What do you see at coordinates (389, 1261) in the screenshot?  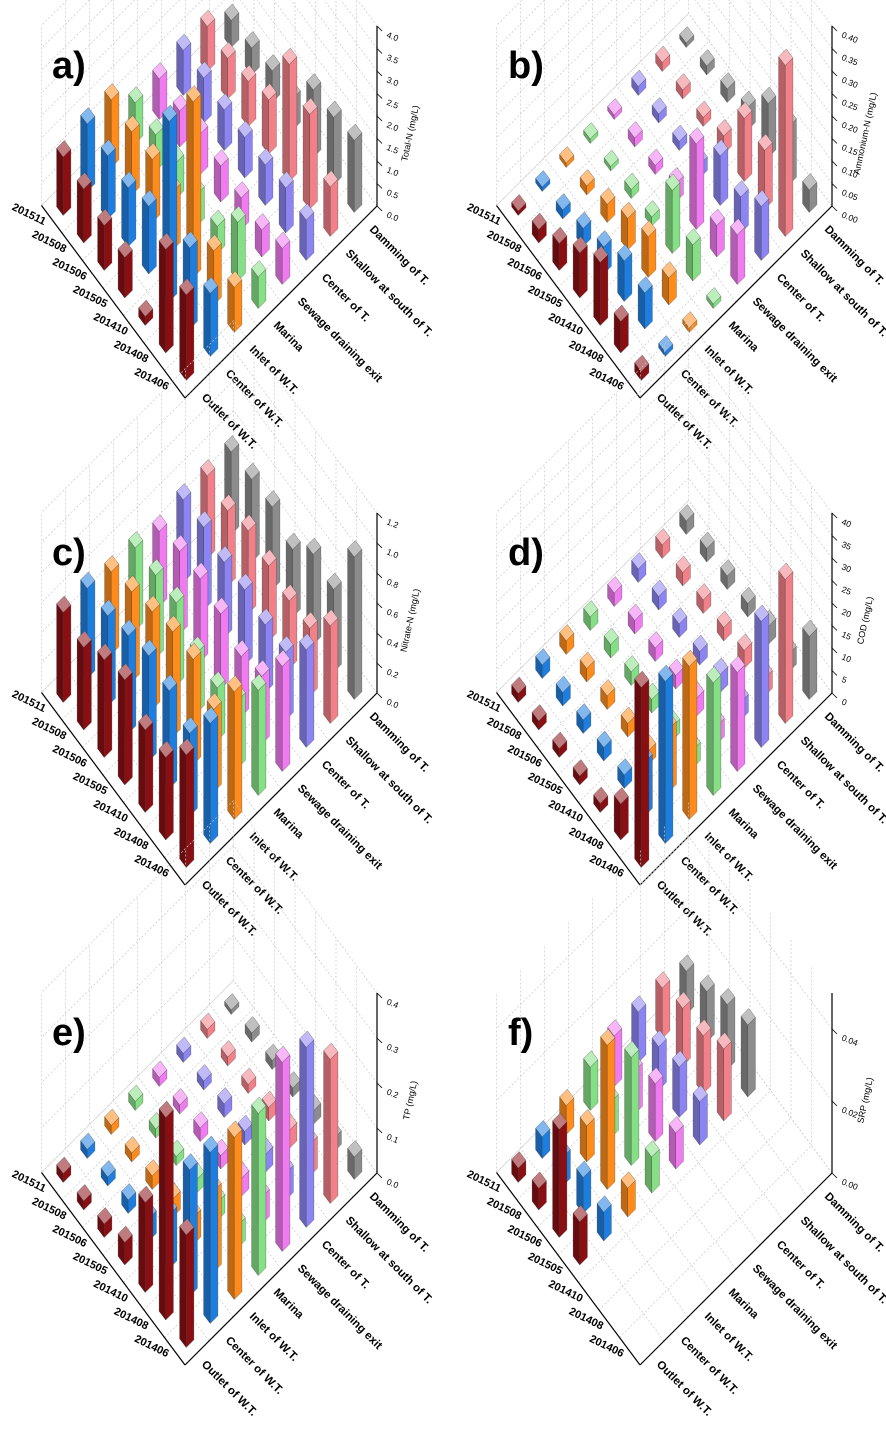 I see `site-label: Shallow at south of T.` at bounding box center [389, 1261].